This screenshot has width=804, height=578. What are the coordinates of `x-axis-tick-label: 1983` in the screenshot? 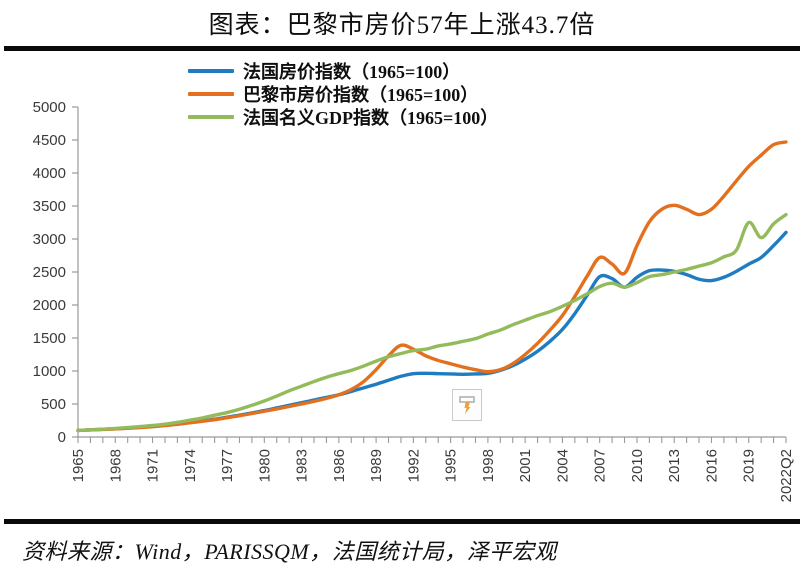 It's located at (302, 465).